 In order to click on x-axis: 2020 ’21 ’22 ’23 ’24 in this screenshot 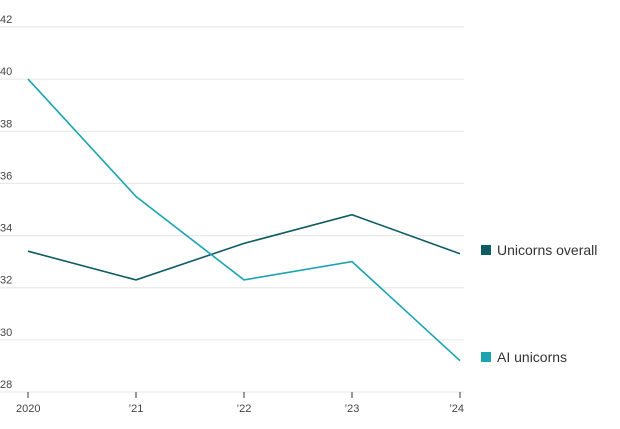, I will do `click(240, 403)`.